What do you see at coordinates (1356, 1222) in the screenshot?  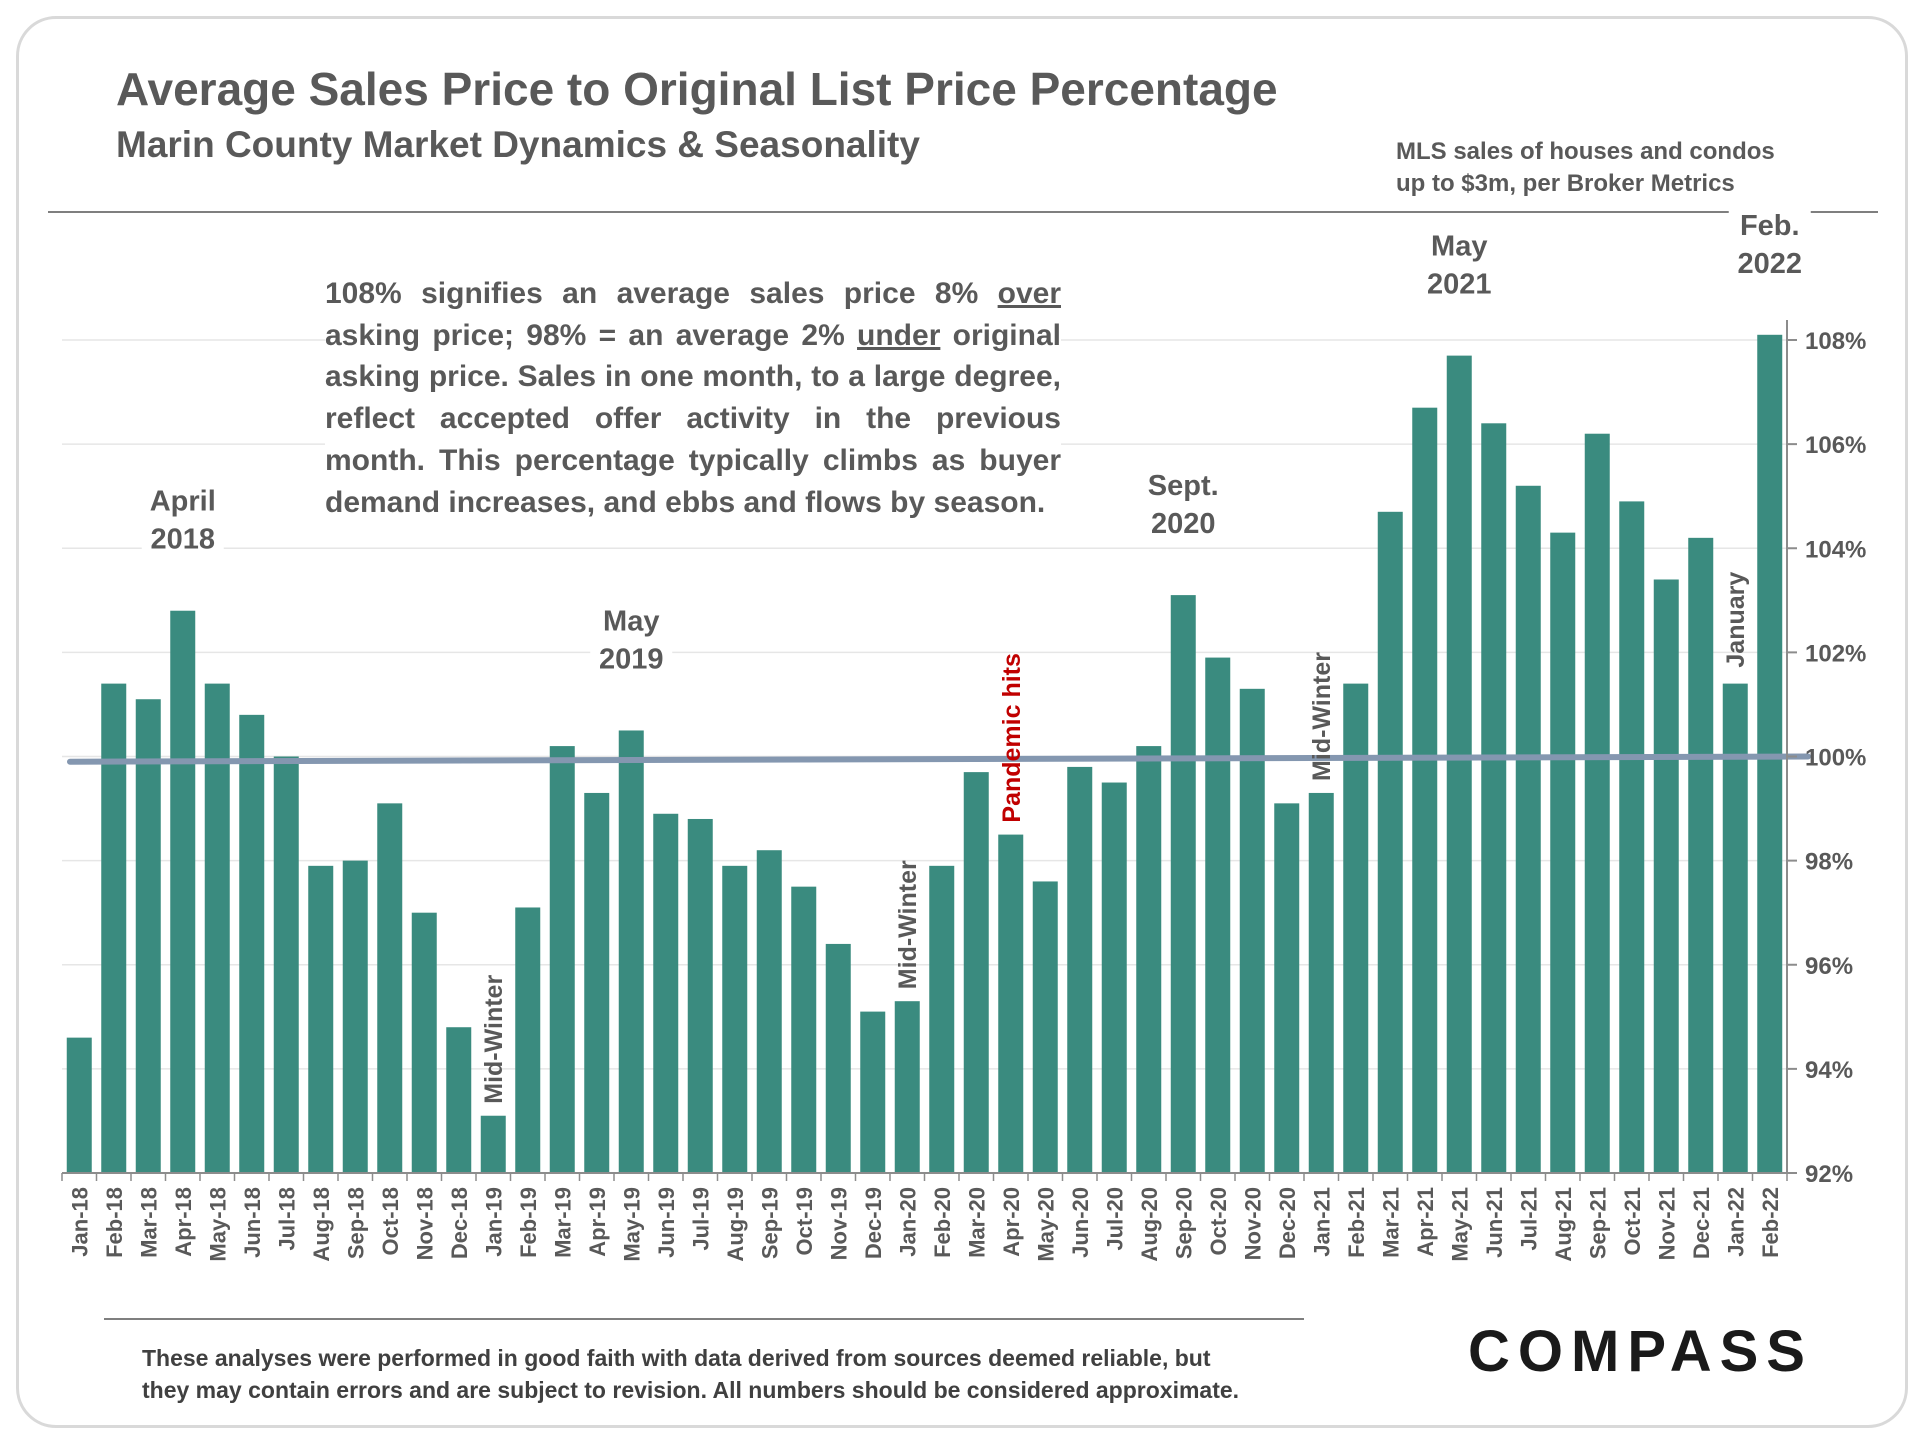 I see `x-tick-label: Feb-21` at bounding box center [1356, 1222].